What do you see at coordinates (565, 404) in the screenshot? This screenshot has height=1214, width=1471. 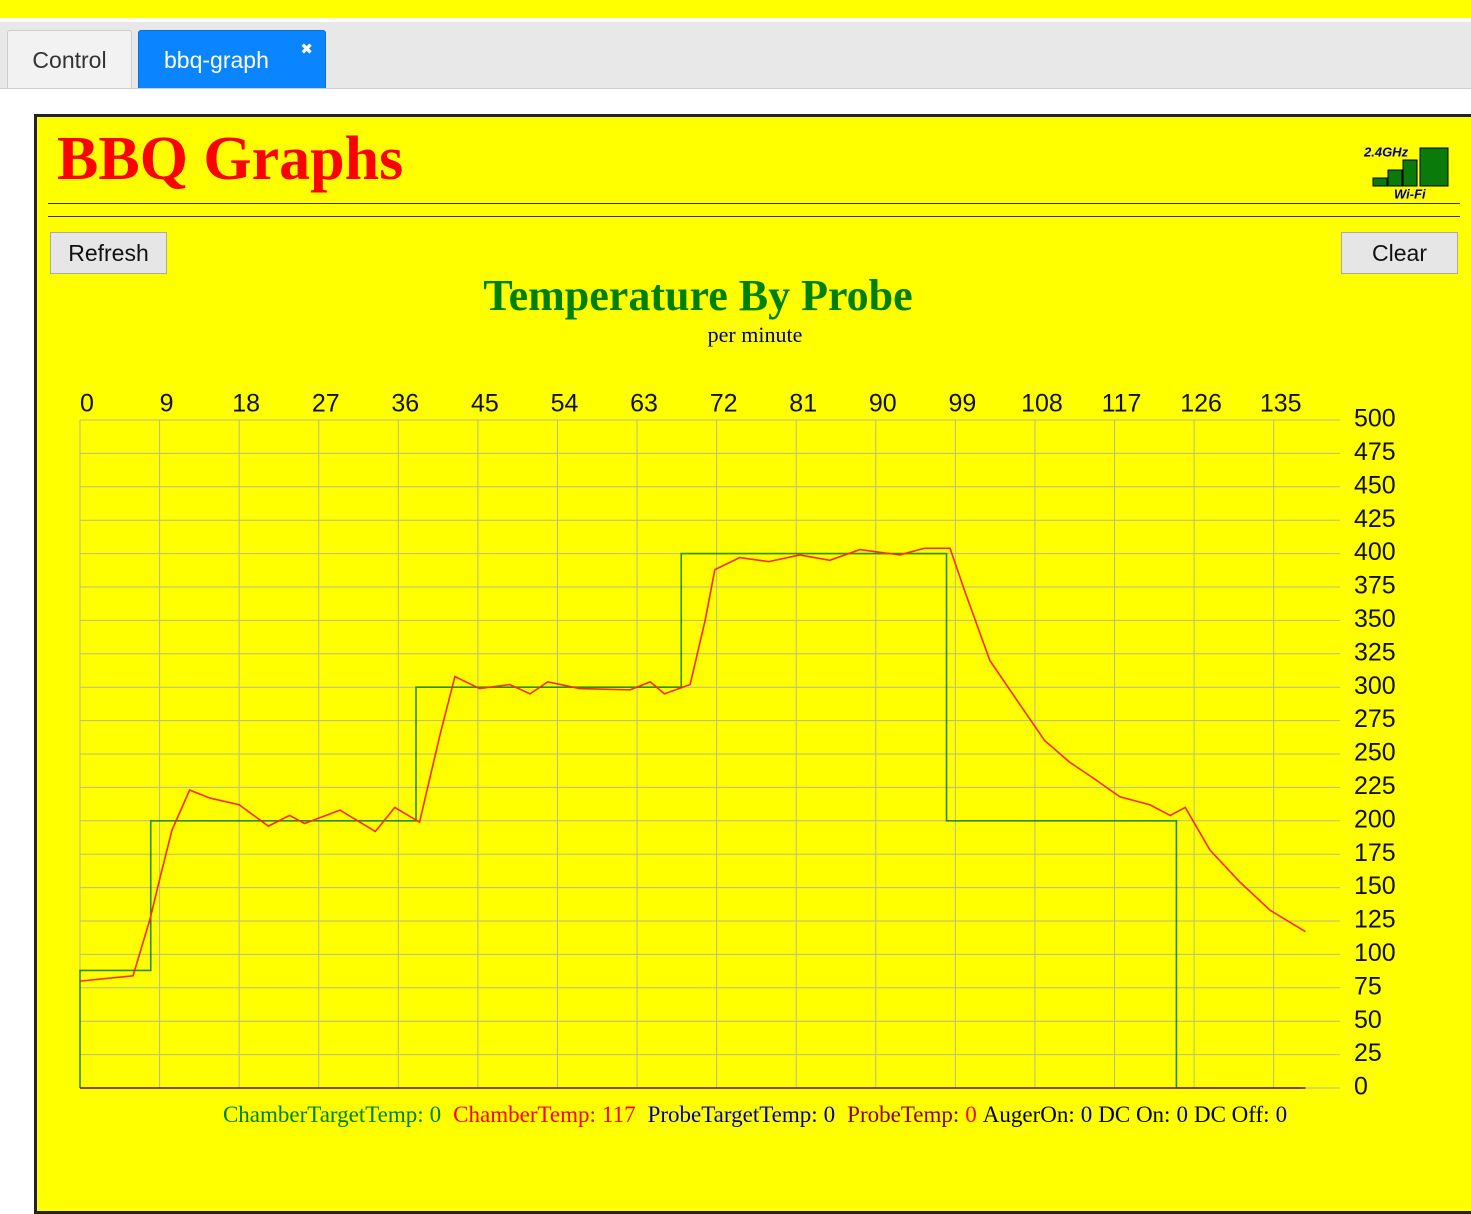 I see `x-tick-label: 54` at bounding box center [565, 404].